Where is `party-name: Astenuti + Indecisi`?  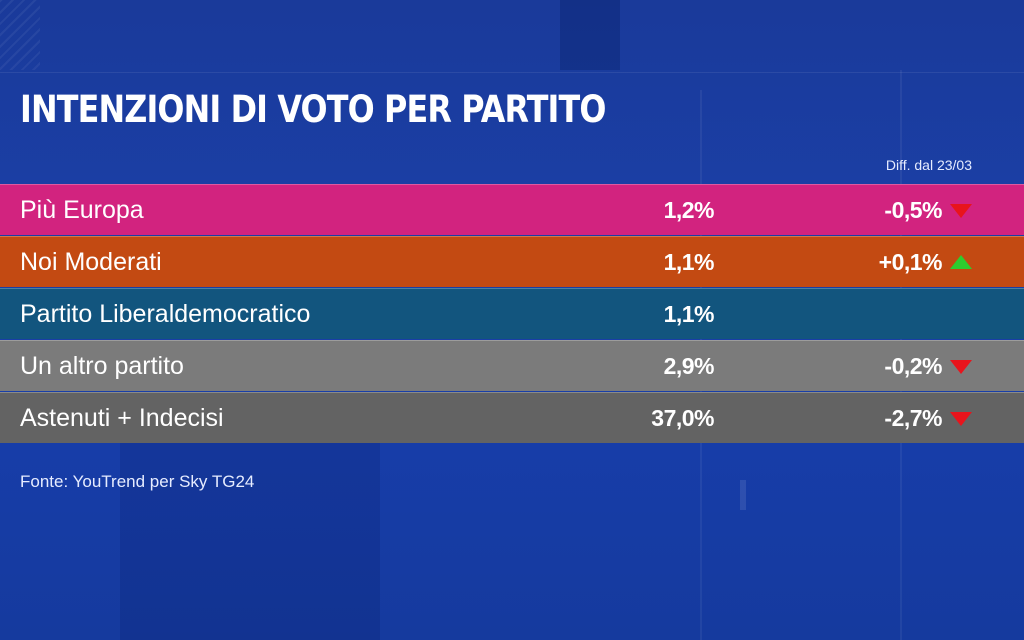
party-name: Astenuti + Indecisi is located at coordinates (122, 418).